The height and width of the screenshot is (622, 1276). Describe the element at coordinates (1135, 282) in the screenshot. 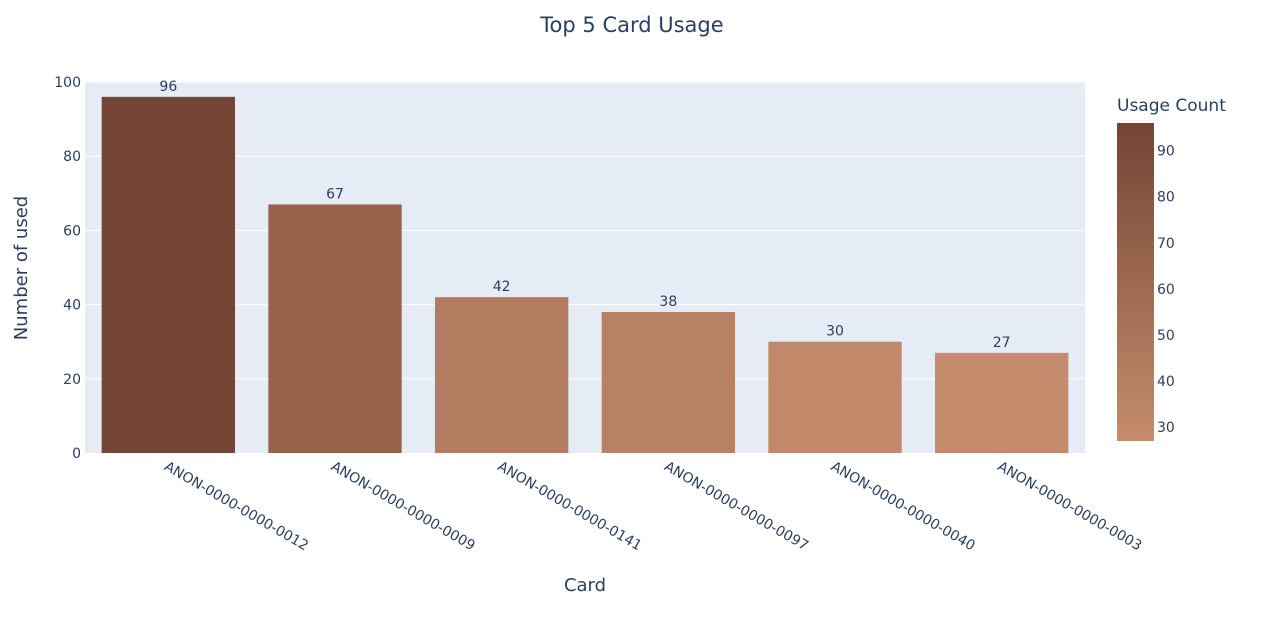

I see `colorbar` at that location.